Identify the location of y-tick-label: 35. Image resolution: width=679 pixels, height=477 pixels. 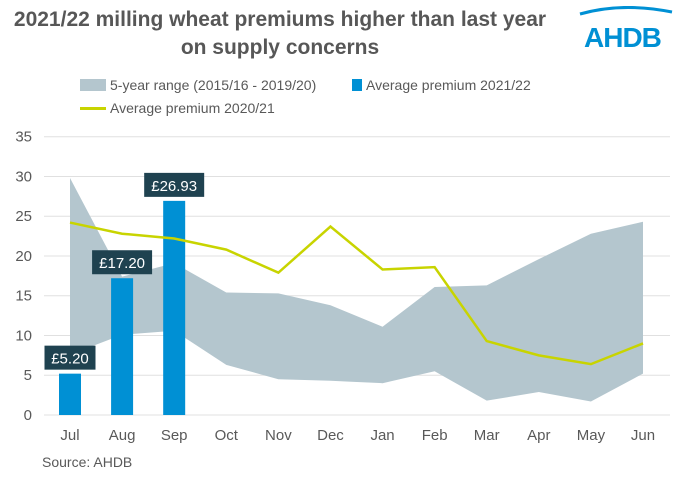
(23, 137).